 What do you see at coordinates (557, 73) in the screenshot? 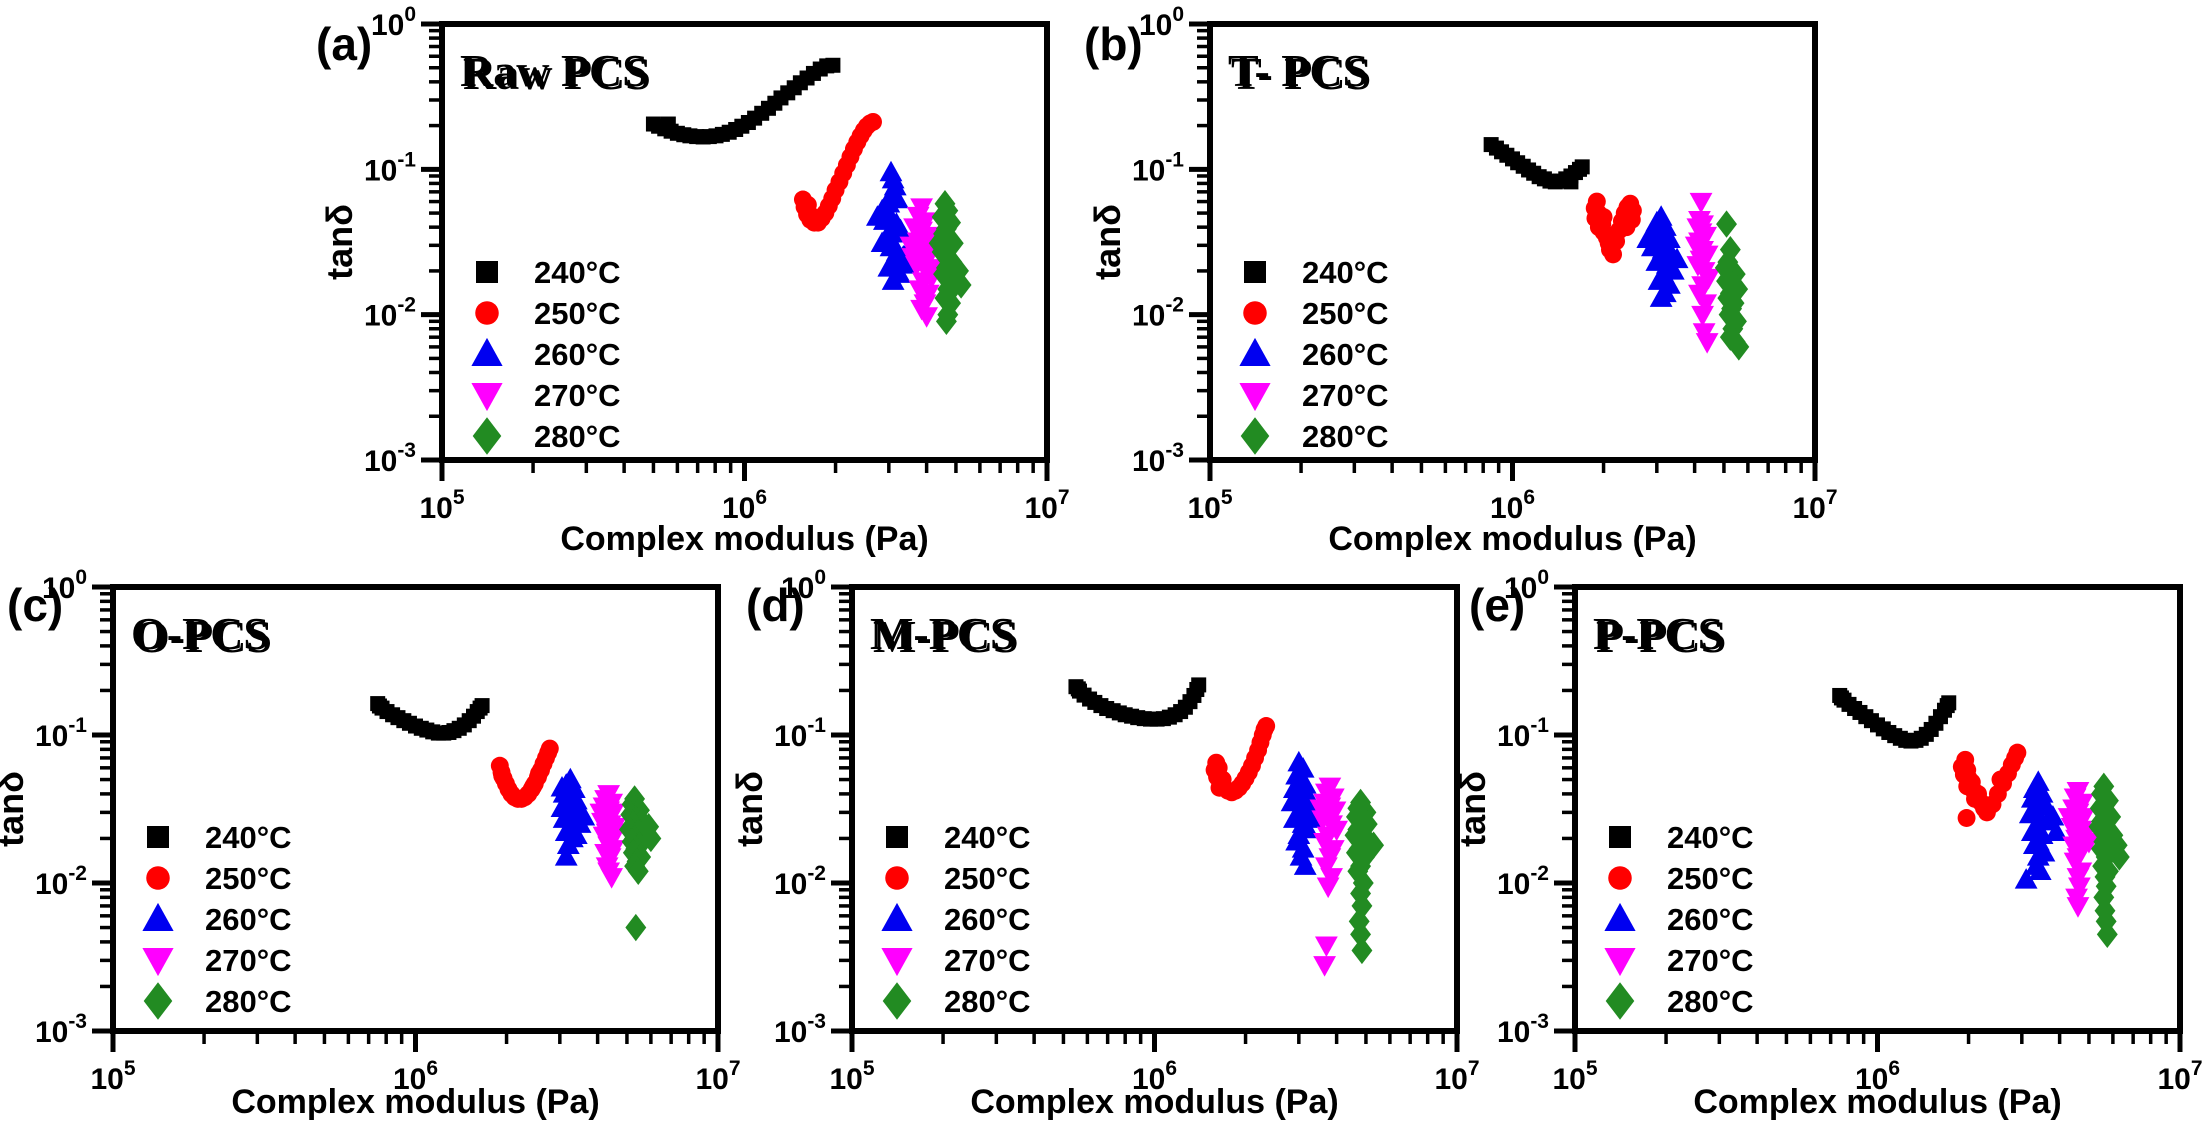
I see `panel-title-shadow: Raw PCS` at bounding box center [557, 73].